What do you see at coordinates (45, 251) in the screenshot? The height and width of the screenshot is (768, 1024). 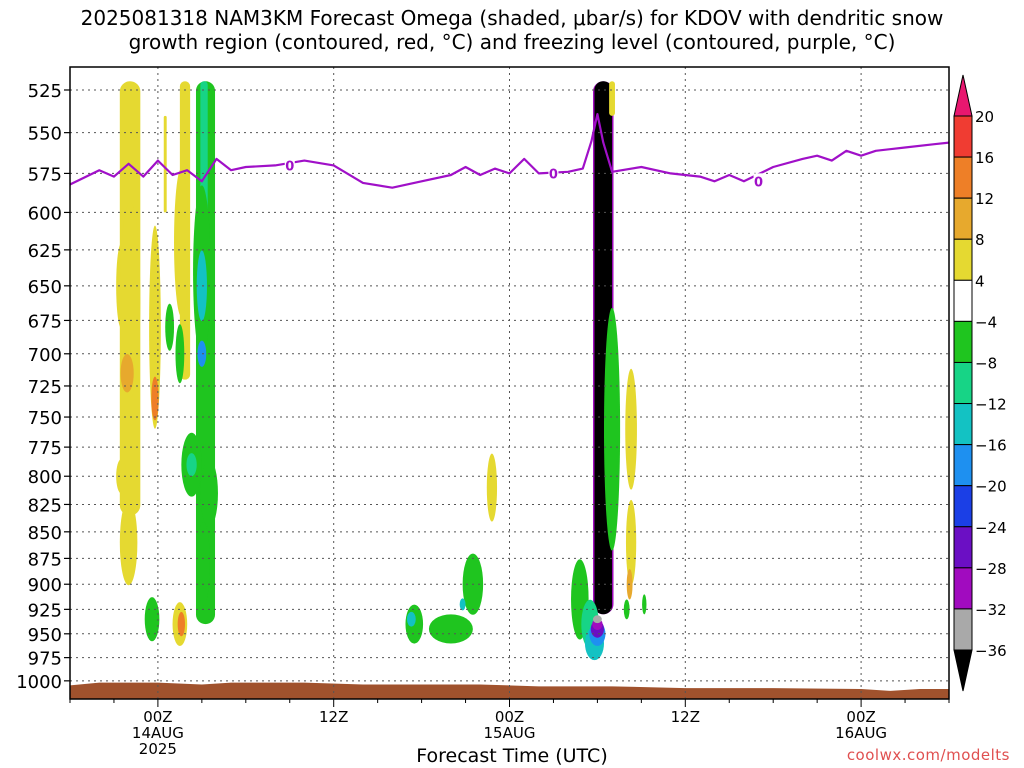 I see `y-tick-label-625: 625` at bounding box center [45, 251].